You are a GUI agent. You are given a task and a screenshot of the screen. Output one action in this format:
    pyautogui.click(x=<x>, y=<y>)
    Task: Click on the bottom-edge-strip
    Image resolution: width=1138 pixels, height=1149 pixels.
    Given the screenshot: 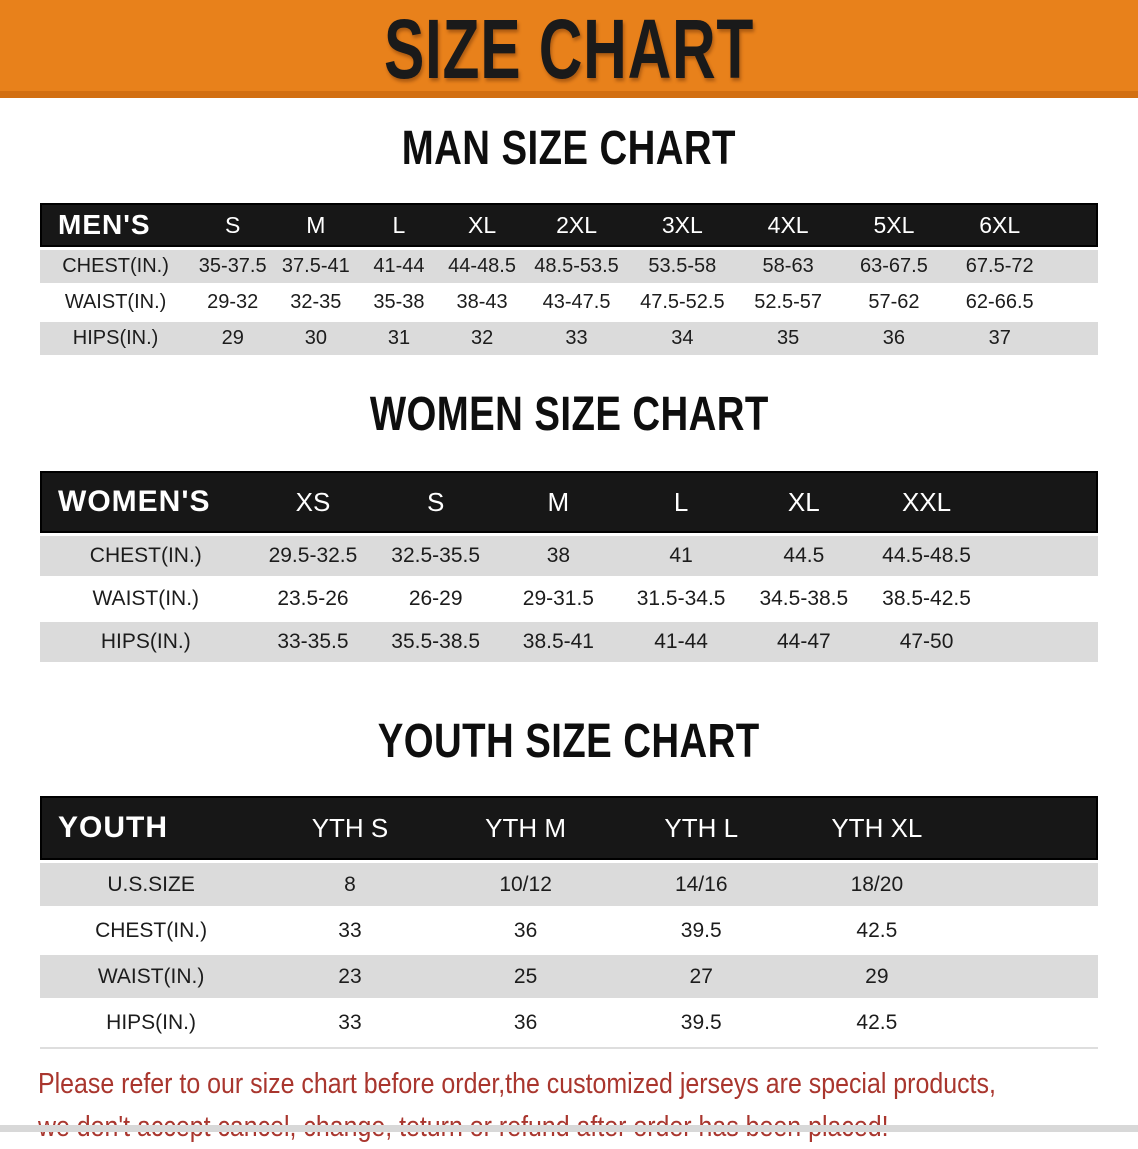 What is the action you would take?
    pyautogui.click(x=569, y=1128)
    